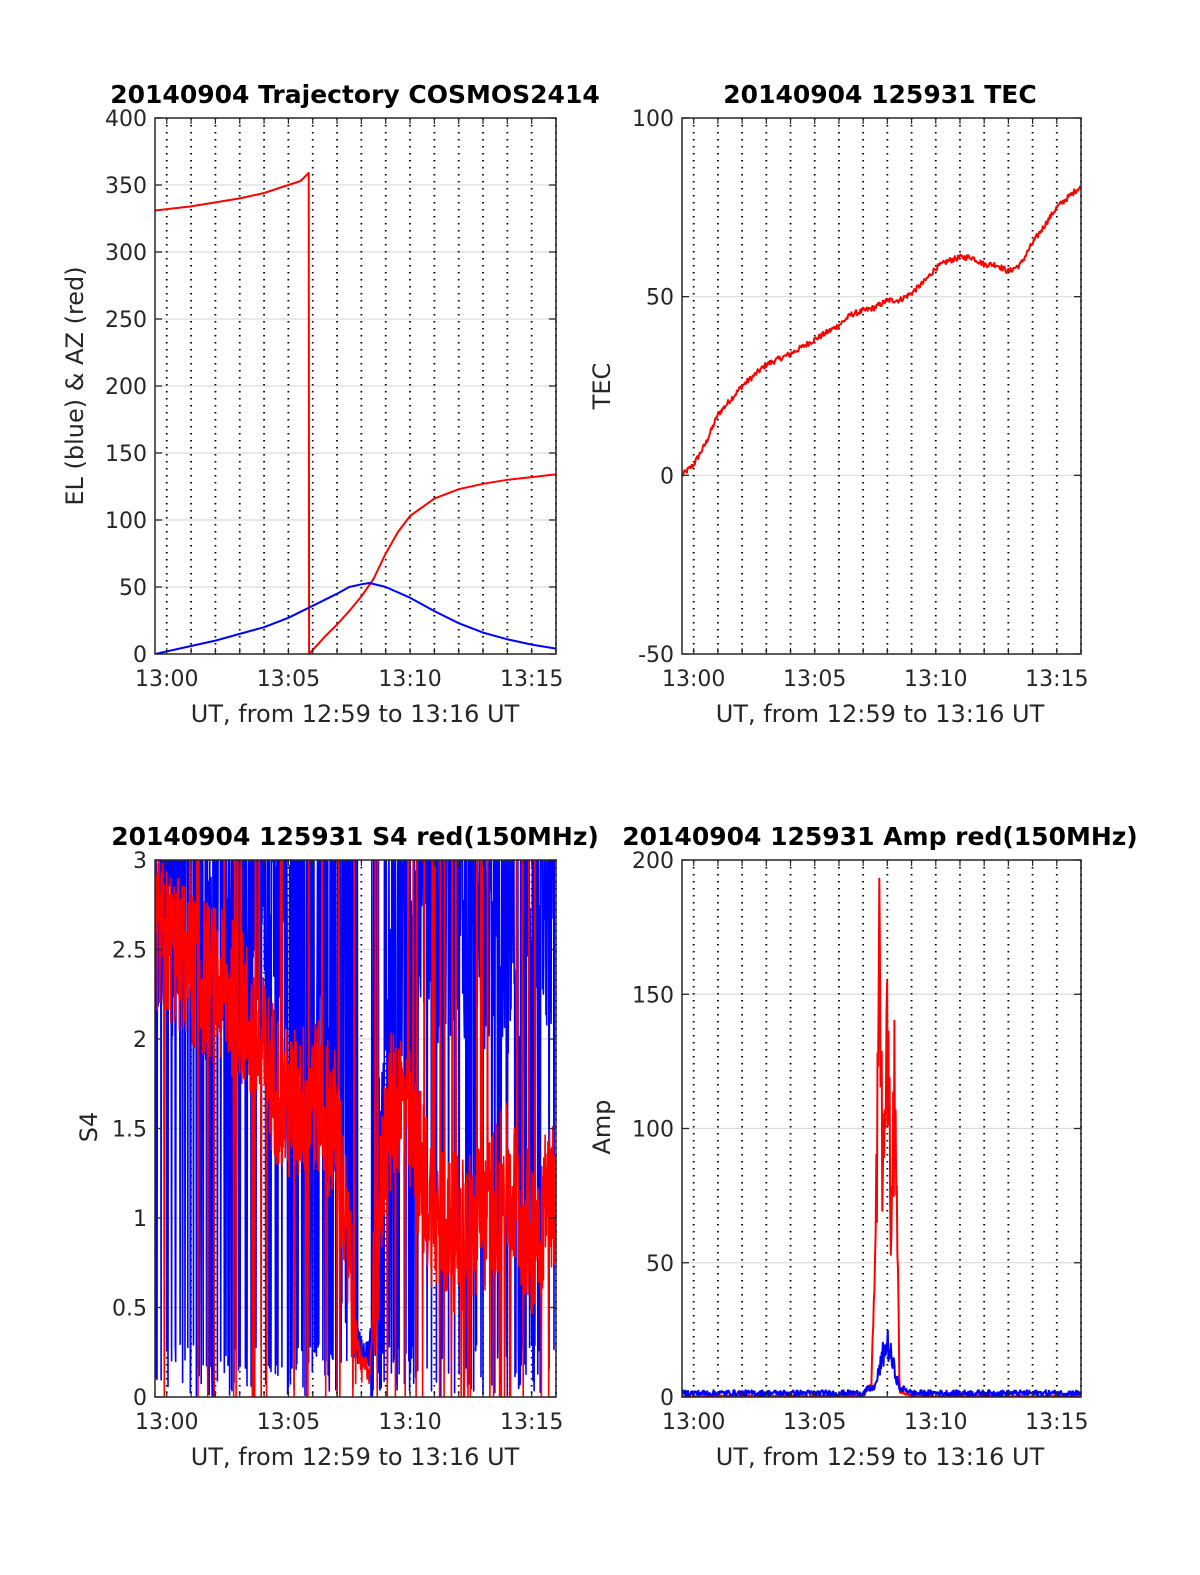 This screenshot has width=1200, height=1575. What do you see at coordinates (880, 836) in the screenshot?
I see `amp-title: 20140904 125931 Amp red(150MHz)` at bounding box center [880, 836].